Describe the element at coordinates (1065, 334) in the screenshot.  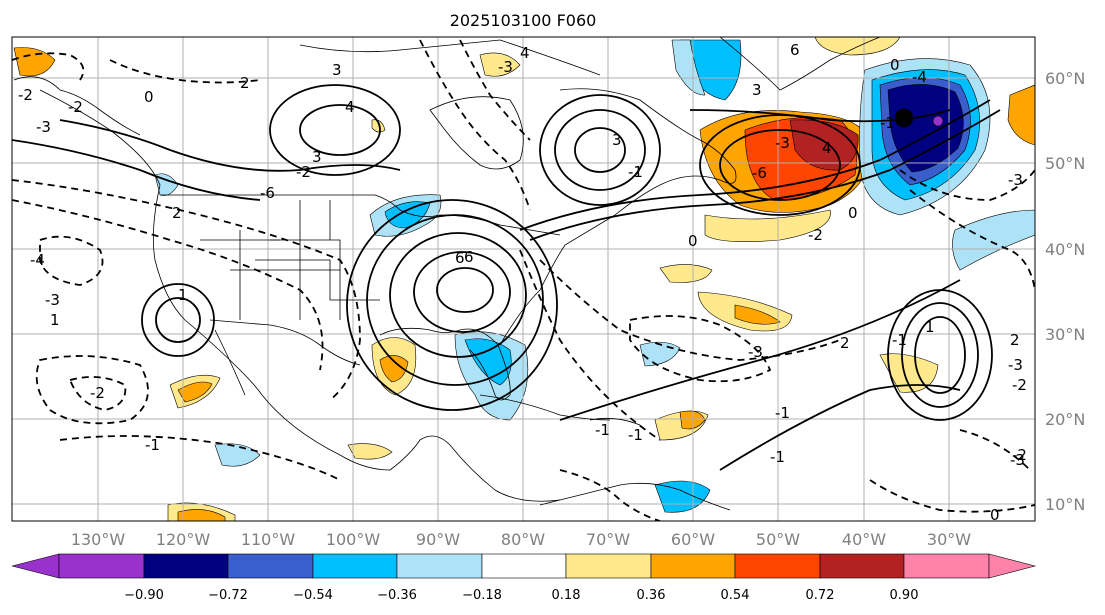
I see `lat-label: 30°N` at that location.